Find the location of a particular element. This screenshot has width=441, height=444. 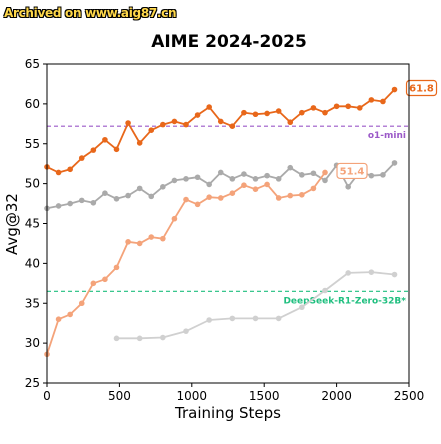

end-value-label: 61.8 is located at coordinates (421, 89).